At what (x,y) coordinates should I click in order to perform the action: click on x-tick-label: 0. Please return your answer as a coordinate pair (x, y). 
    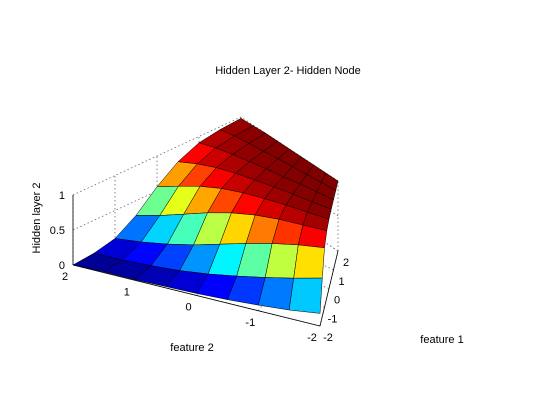
    Looking at the image, I should click on (337, 301).